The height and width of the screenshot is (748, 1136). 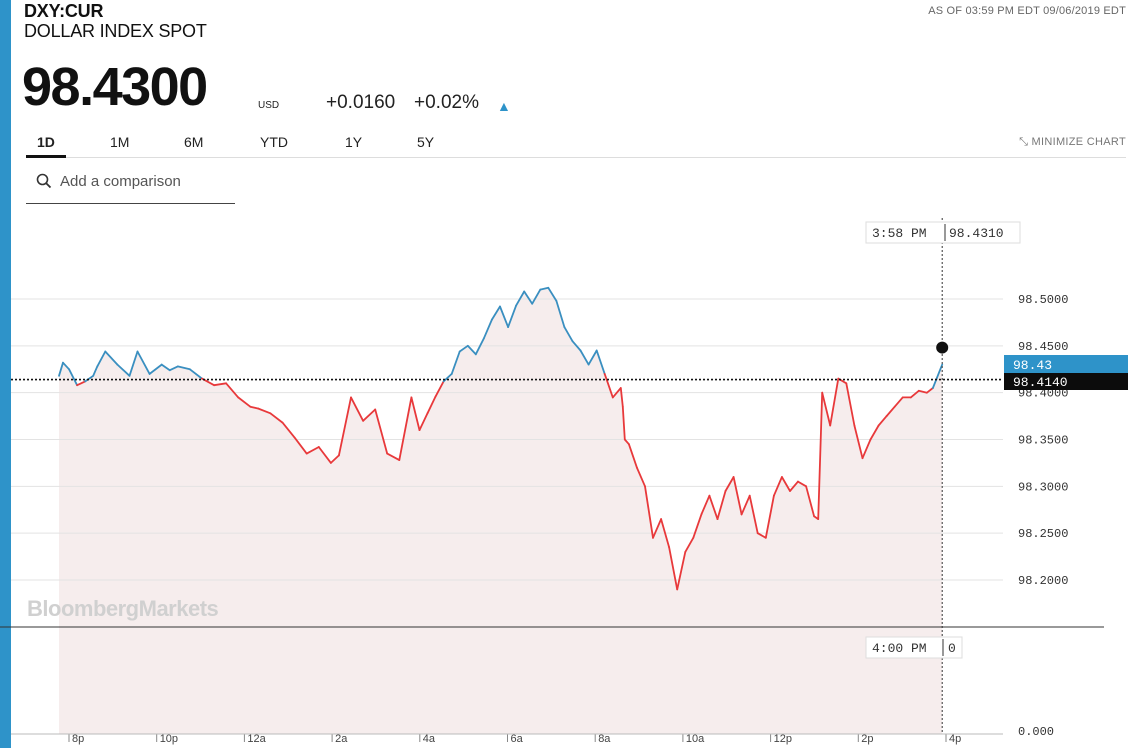 I want to click on y-zero-label: 0.000, so click(x=1036, y=732).